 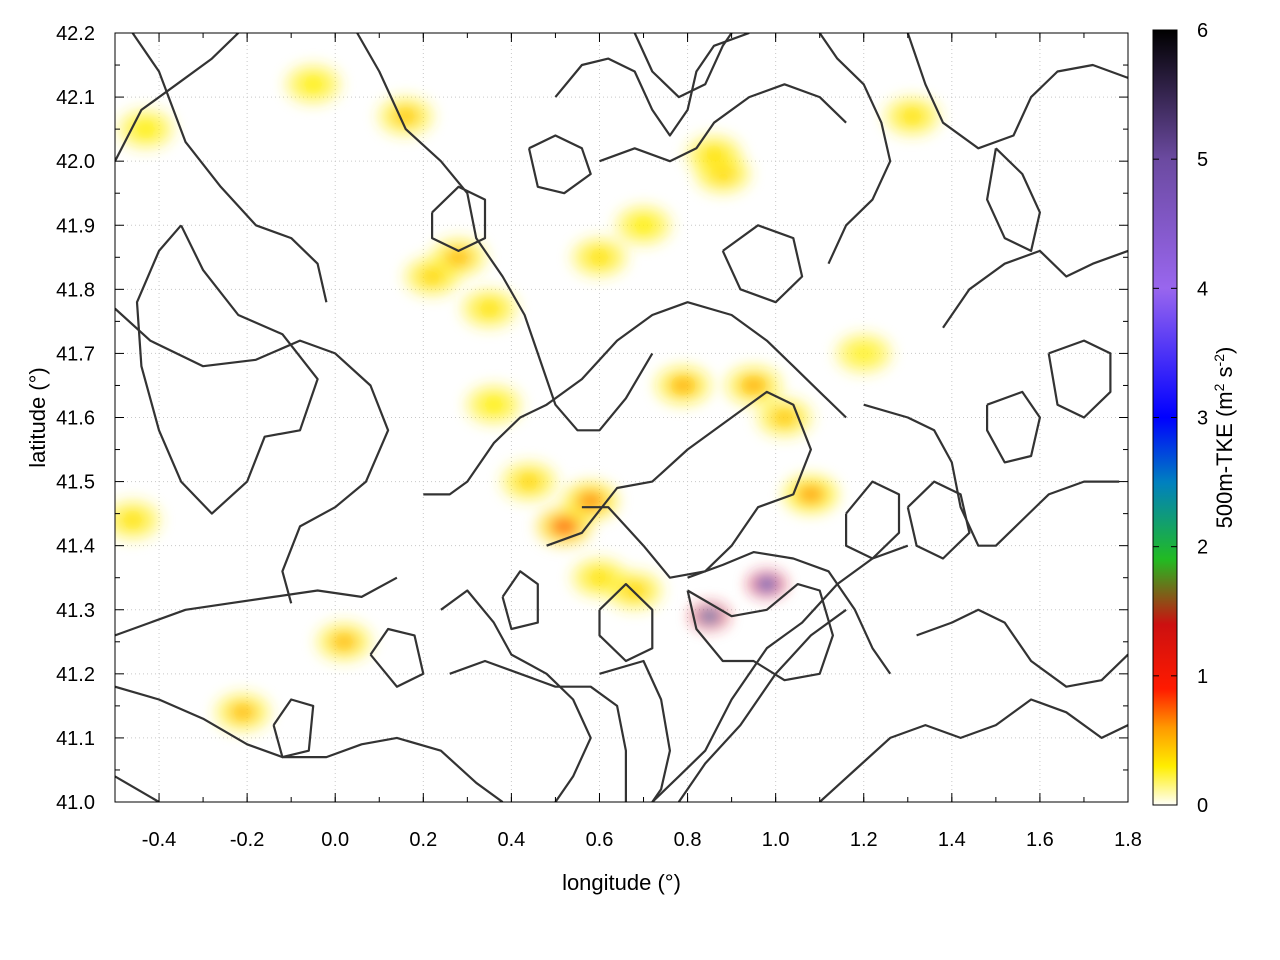 What do you see at coordinates (75, 419) in the screenshot?
I see `y-tick-label: 41.6` at bounding box center [75, 419].